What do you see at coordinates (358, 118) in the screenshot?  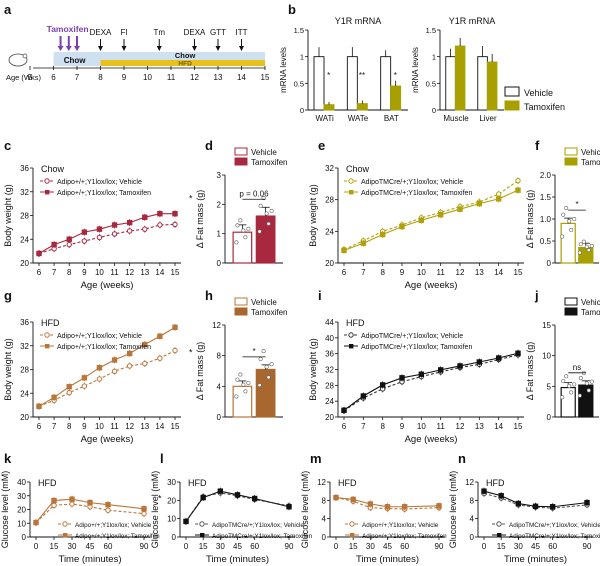 I see `x-tick-label: WATe` at bounding box center [358, 118].